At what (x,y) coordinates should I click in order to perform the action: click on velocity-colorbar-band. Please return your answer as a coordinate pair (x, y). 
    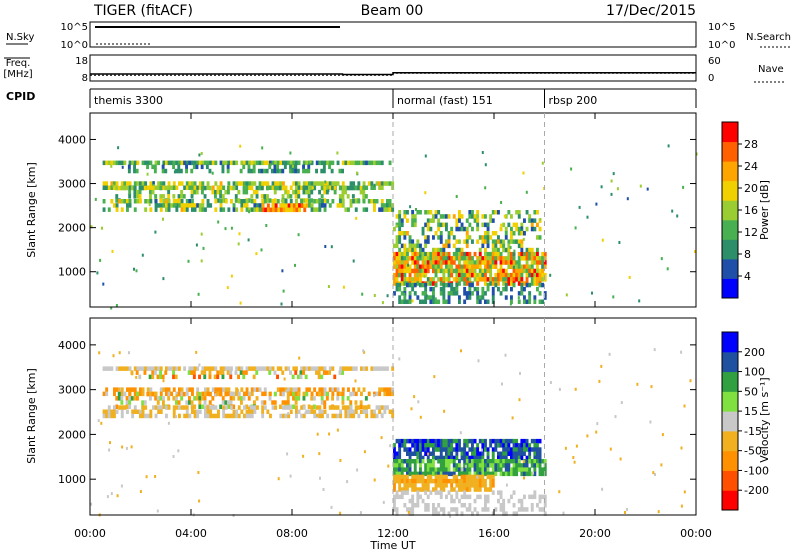
    Looking at the image, I should click on (730, 480).